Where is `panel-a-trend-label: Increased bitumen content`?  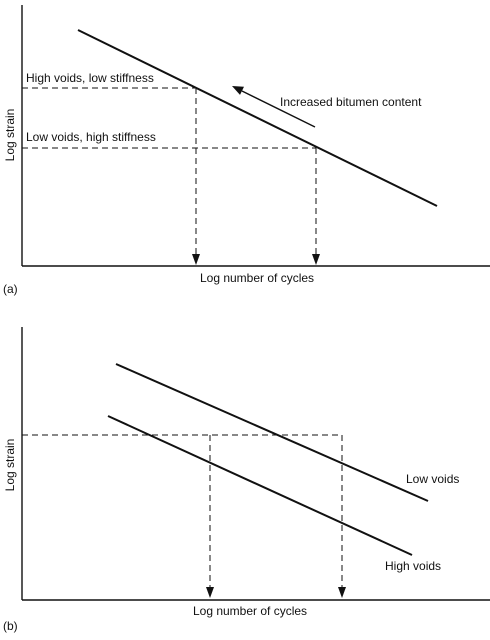 panel-a-trend-label: Increased bitumen content is located at coordinates (351, 102).